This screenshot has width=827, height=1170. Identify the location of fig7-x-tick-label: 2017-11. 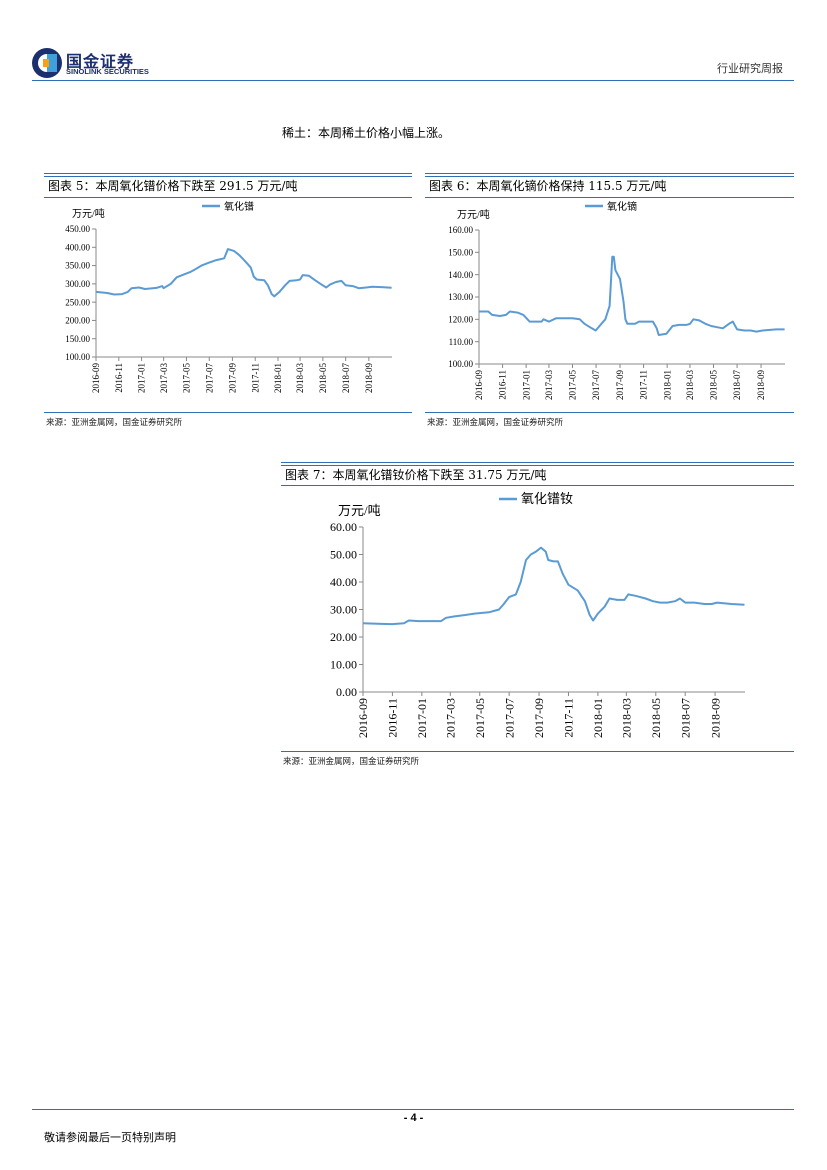
(569, 718).